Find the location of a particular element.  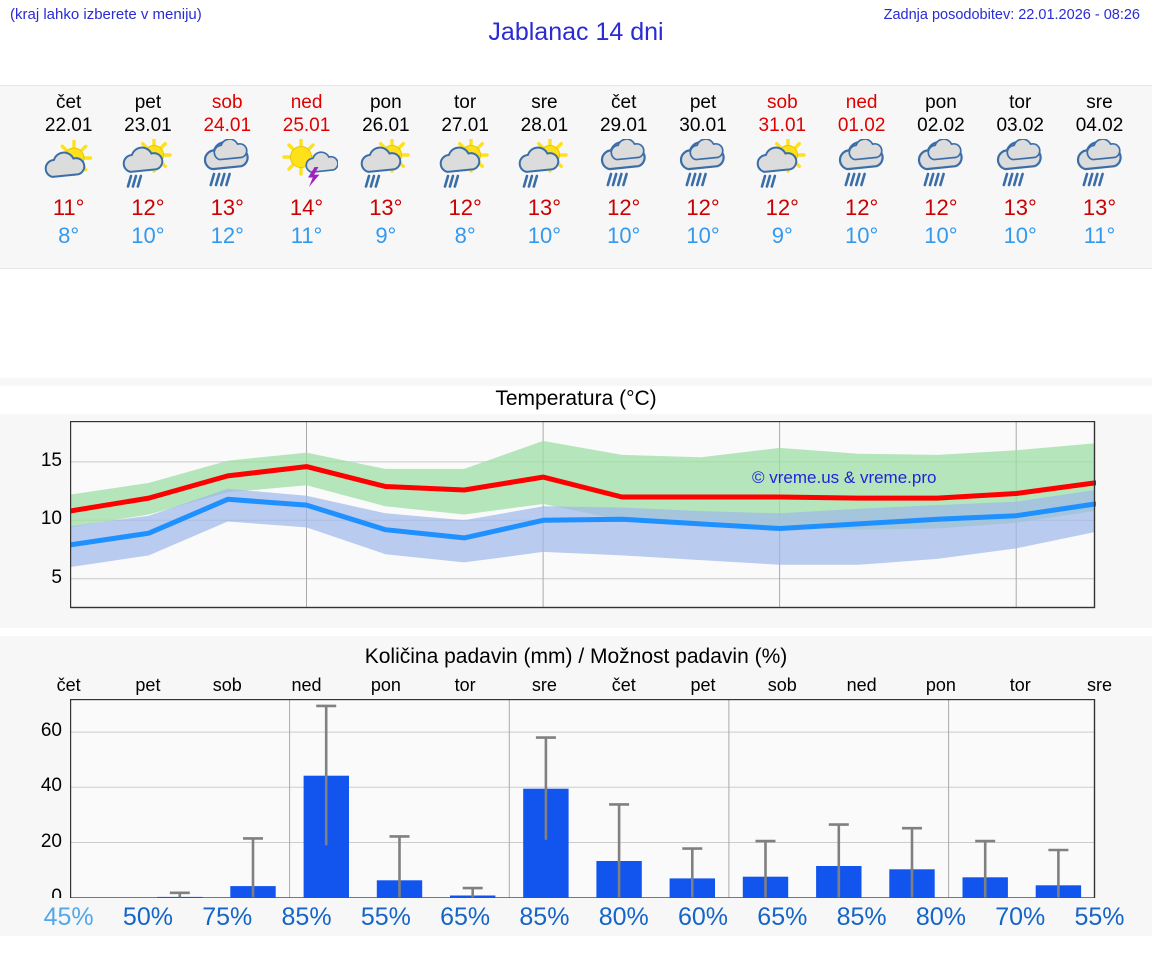

day-column: čet 22.01 11° 8° is located at coordinates (68, 177).